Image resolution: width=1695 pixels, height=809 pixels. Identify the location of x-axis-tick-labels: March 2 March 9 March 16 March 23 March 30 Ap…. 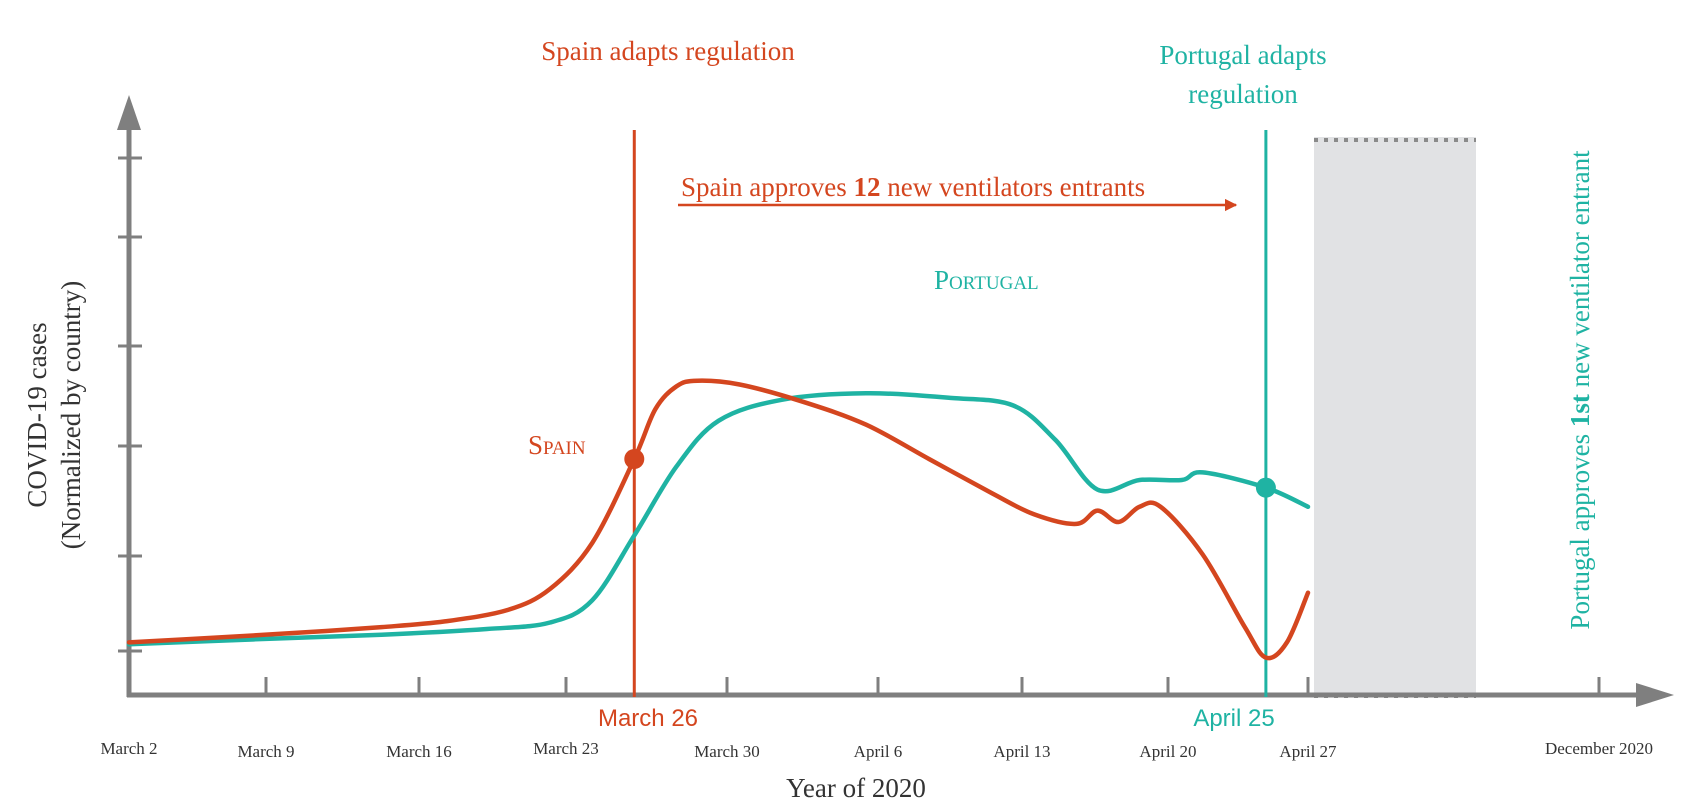
(876, 750).